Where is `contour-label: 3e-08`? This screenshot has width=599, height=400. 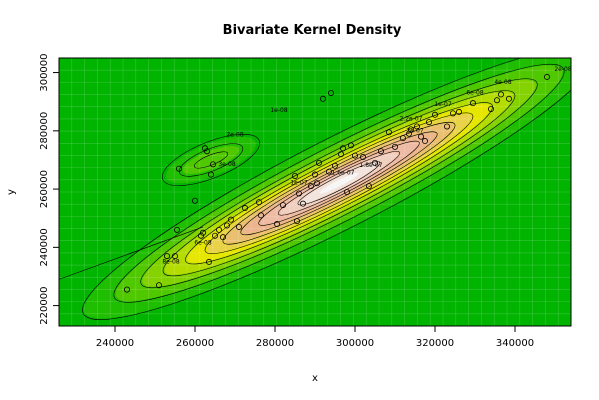 contour-label: 3e-08 is located at coordinates (226, 164).